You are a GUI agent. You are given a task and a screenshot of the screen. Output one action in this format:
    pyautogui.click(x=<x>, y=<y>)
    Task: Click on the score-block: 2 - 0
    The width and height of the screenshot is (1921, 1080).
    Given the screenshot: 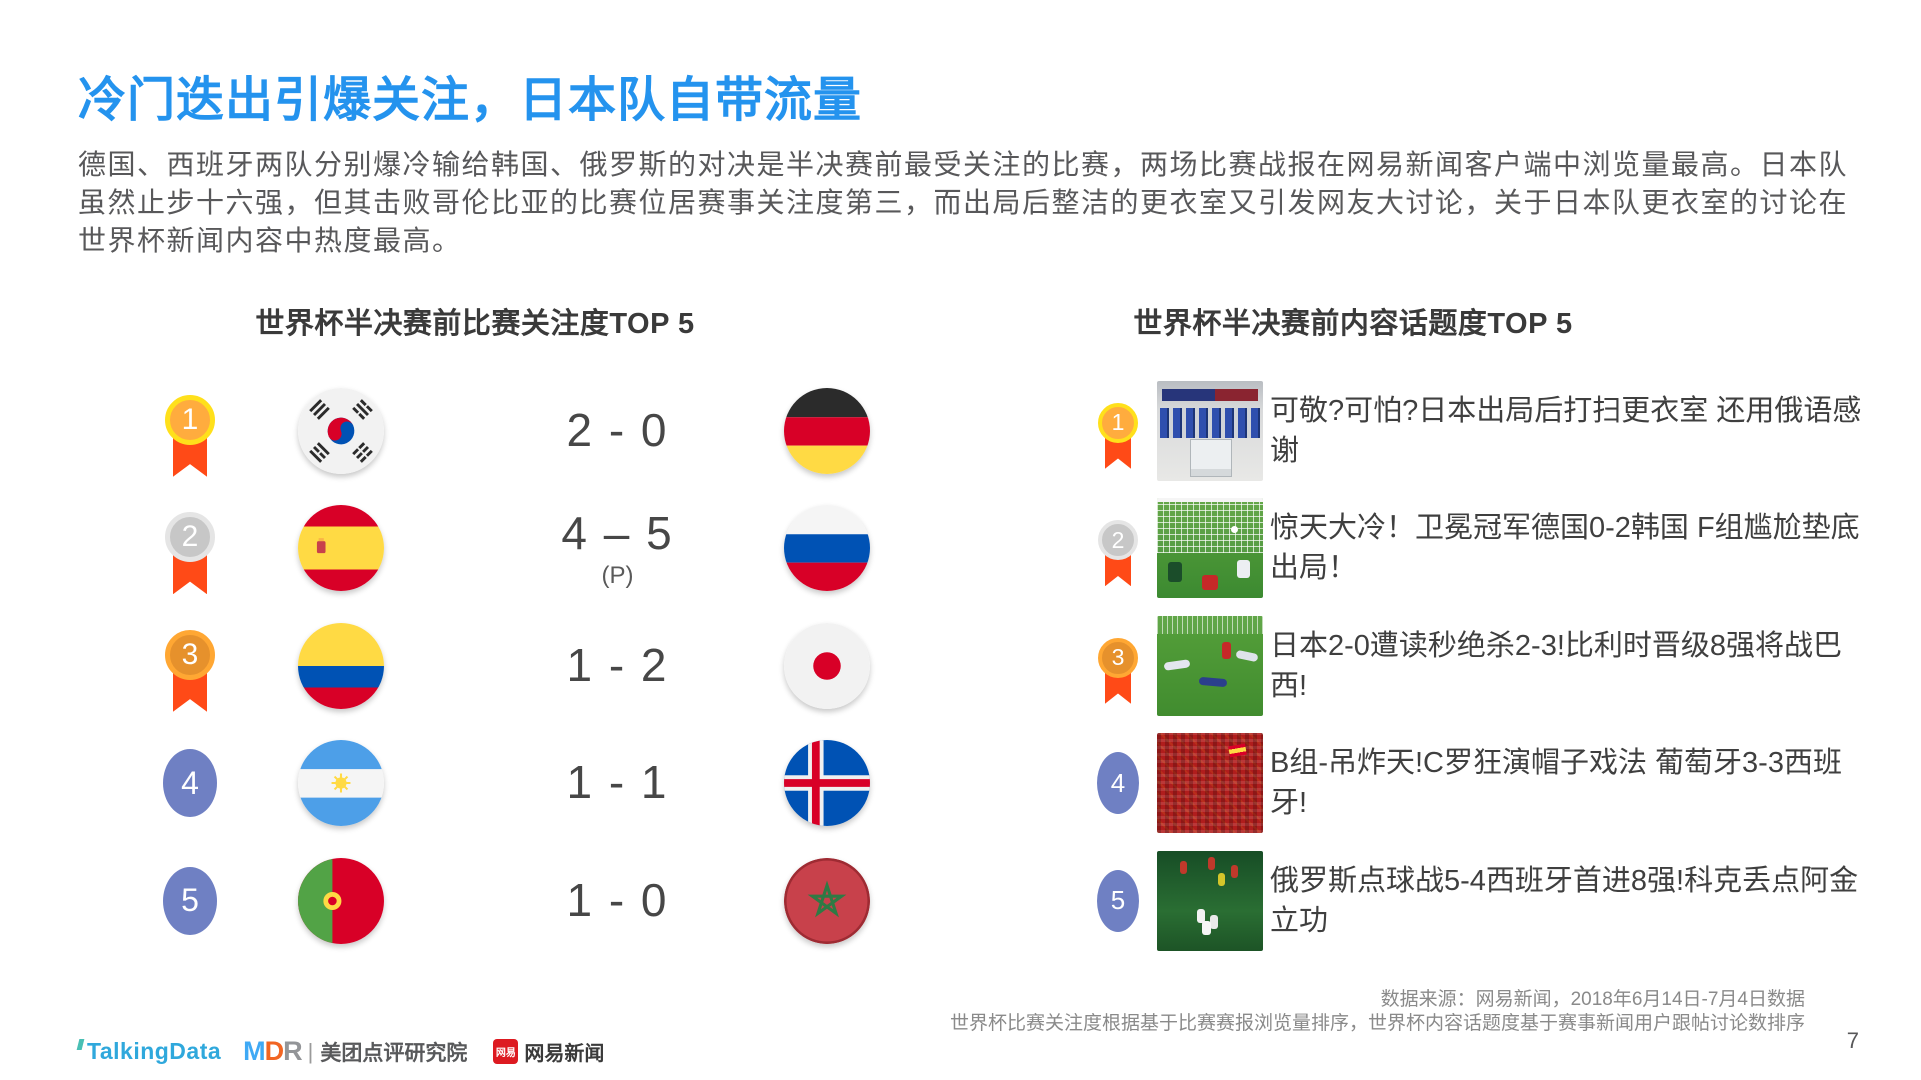 What is the action you would take?
    pyautogui.click(x=617, y=431)
    